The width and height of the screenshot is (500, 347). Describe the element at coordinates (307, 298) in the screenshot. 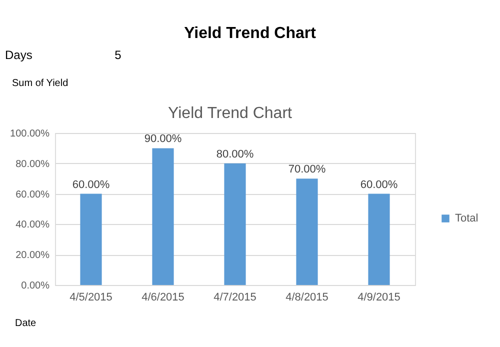

I see `x-tick-label: 4/8/2015` at that location.